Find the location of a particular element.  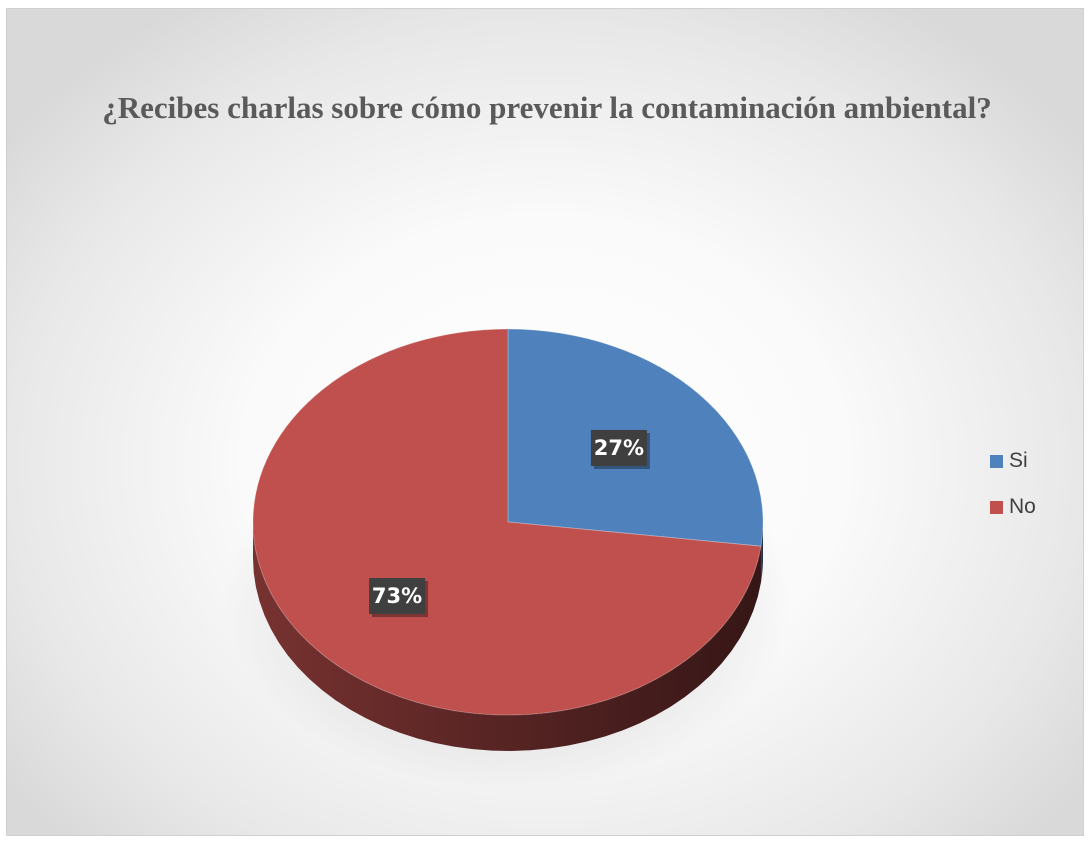

svg-text: 73% is located at coordinates (397, 596).